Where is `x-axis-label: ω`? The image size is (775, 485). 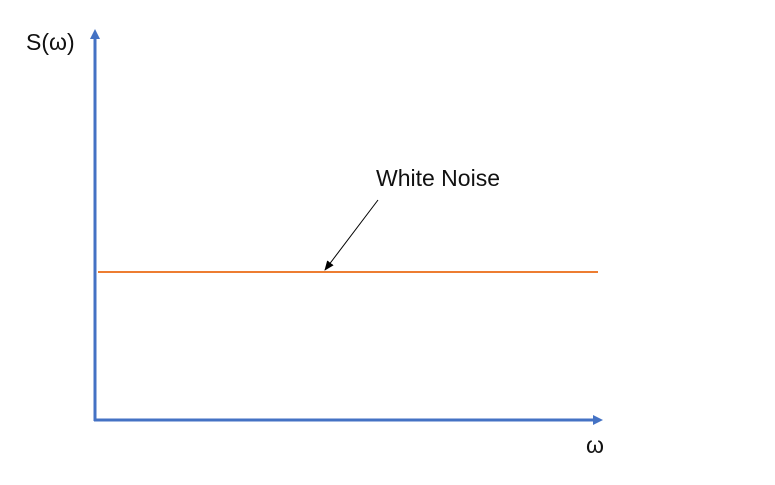 x-axis-label: ω is located at coordinates (595, 445).